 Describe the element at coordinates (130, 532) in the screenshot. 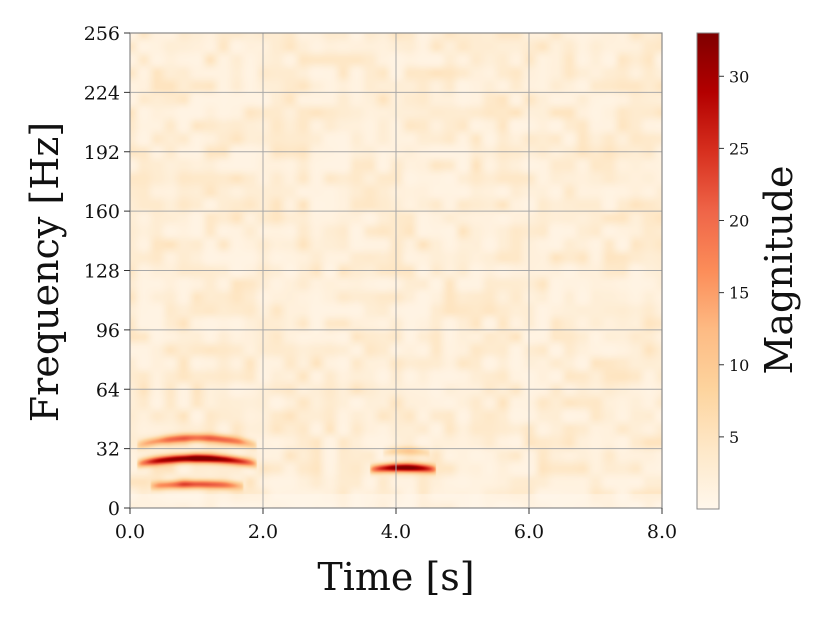

I see `x-tick-label: 0.0` at that location.